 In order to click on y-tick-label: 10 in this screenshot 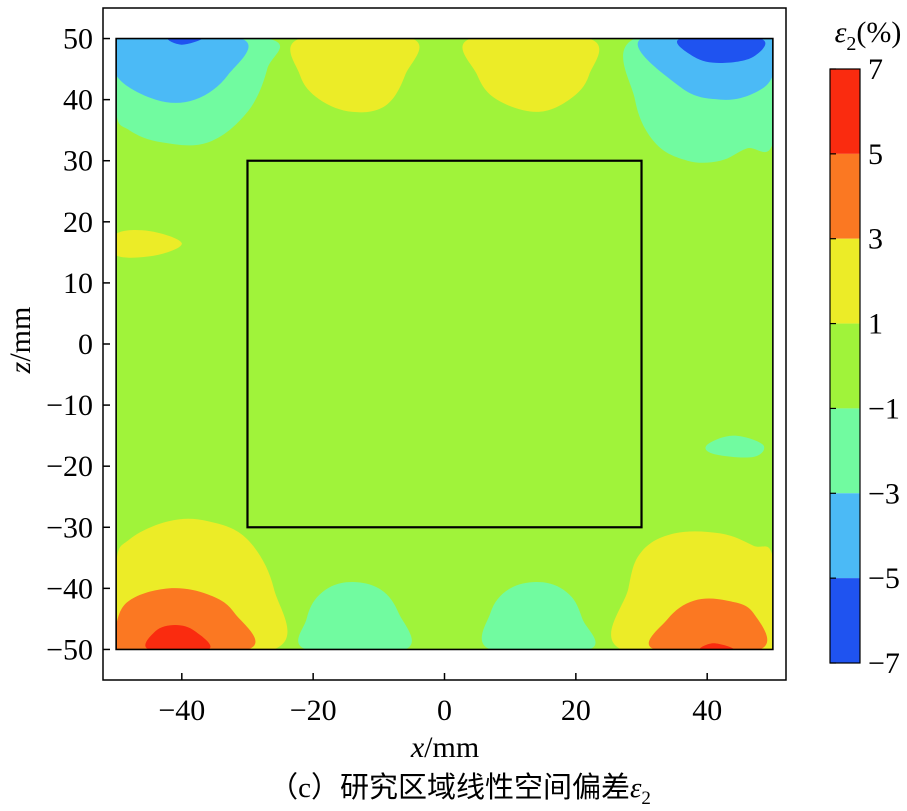, I will do `click(78, 283)`.